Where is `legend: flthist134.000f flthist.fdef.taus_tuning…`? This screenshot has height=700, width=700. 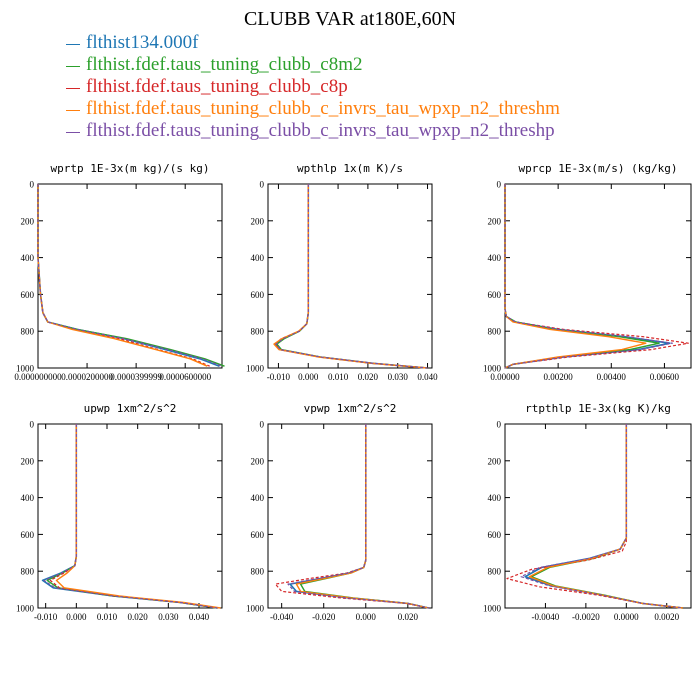 legend: flthist134.000f flthist.fdef.taus_tuning… is located at coordinates (313, 87).